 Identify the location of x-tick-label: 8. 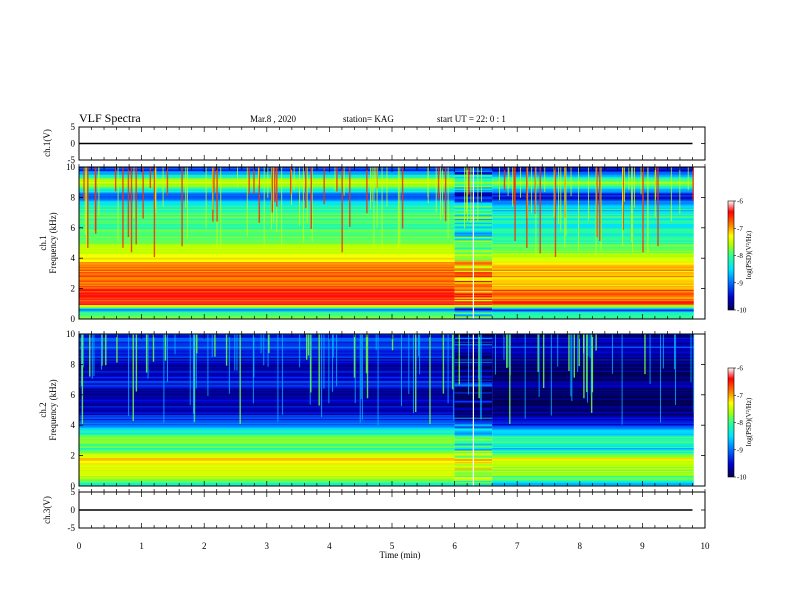
(580, 546).